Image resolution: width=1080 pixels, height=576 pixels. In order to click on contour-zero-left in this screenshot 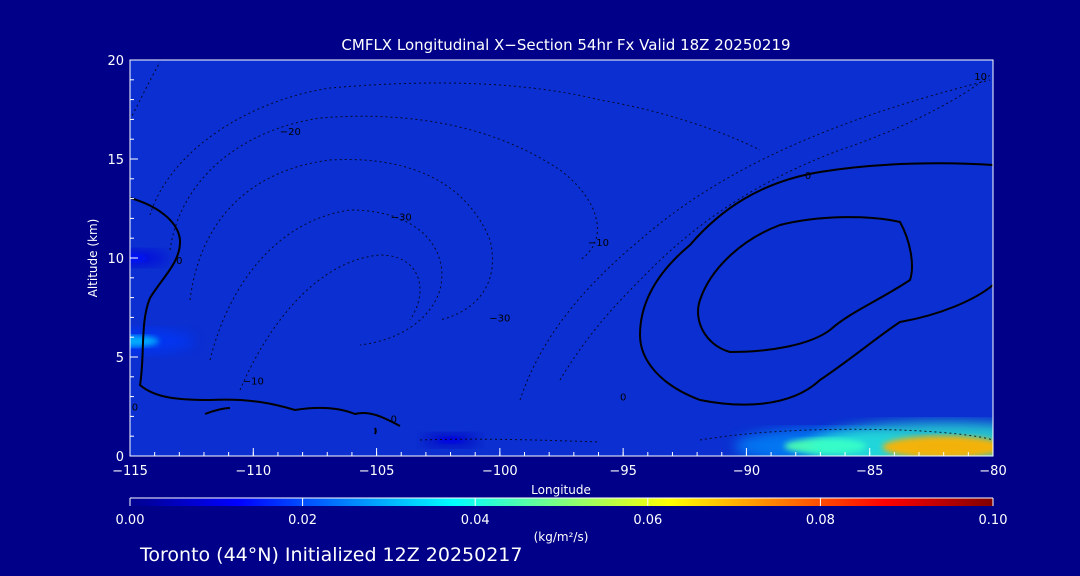, I will do `click(265, 312)`.